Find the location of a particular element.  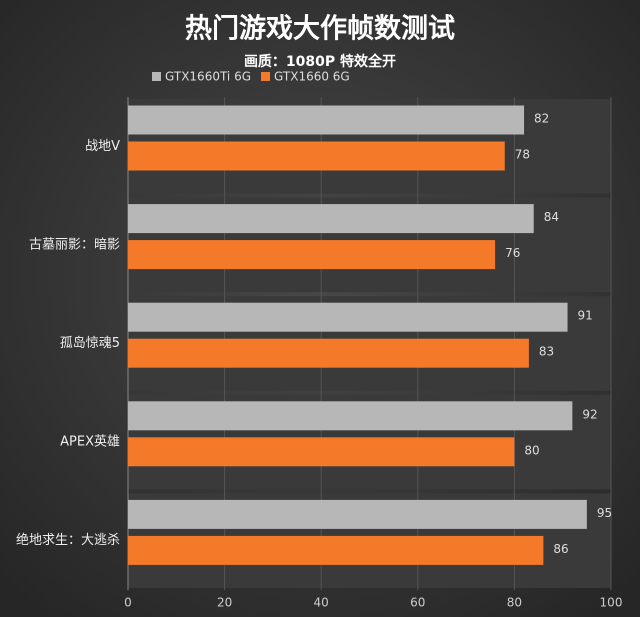

y-tick-label: 古墓丽影：暗影 is located at coordinates (74, 244).